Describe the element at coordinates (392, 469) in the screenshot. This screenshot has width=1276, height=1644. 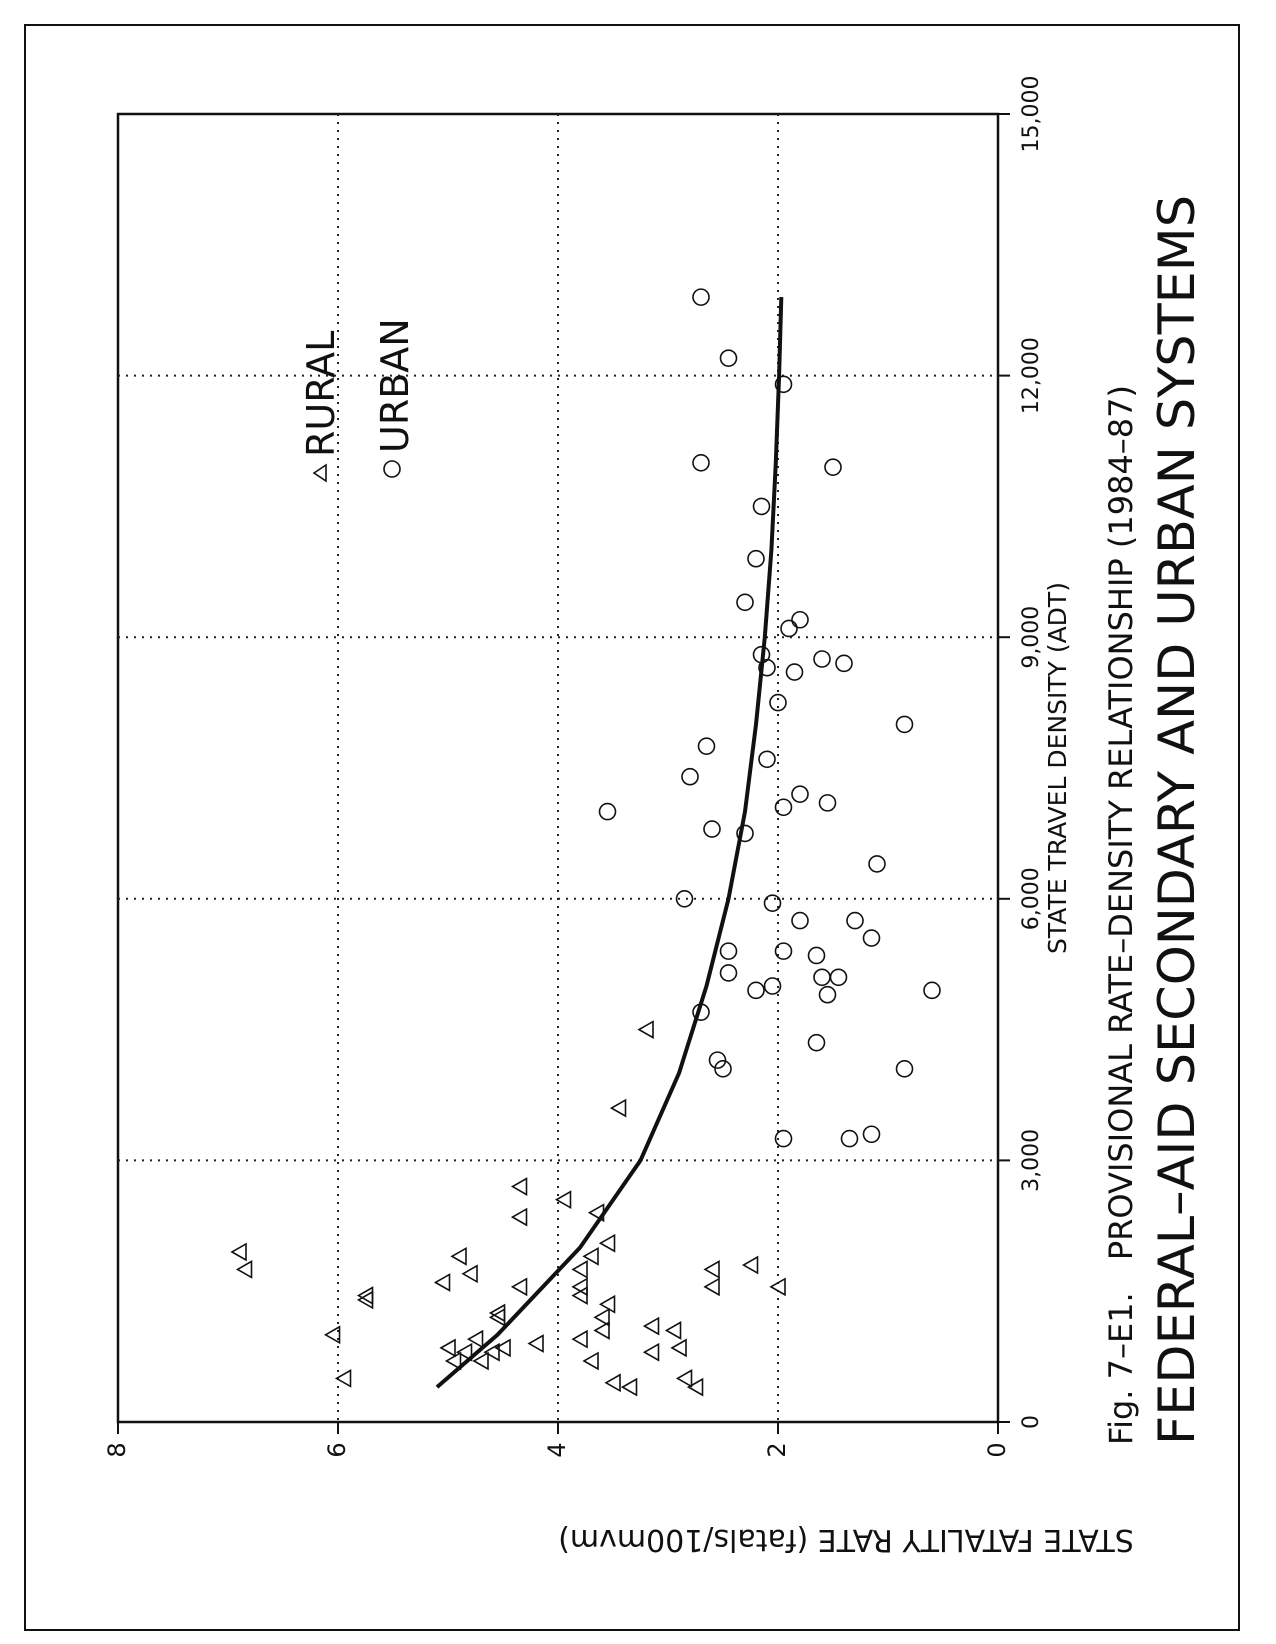
I see `legend-circle-marker` at that location.